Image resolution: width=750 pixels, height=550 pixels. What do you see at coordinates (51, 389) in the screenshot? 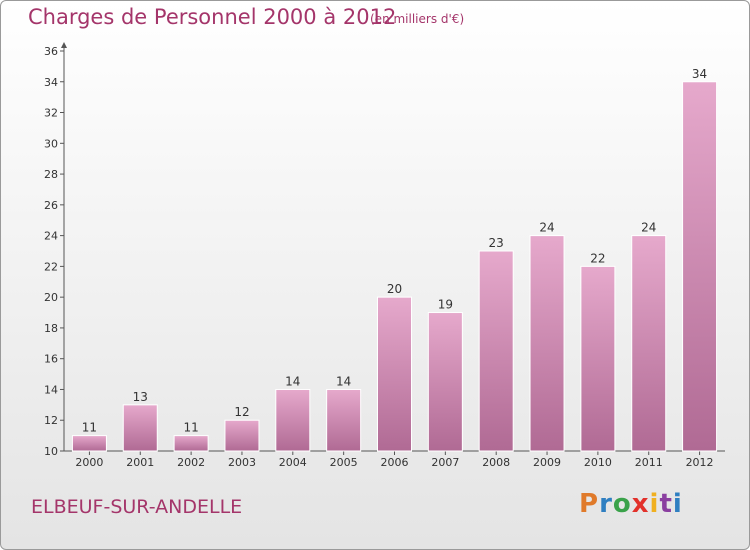
I see `y-tick-label: 14` at bounding box center [51, 389].